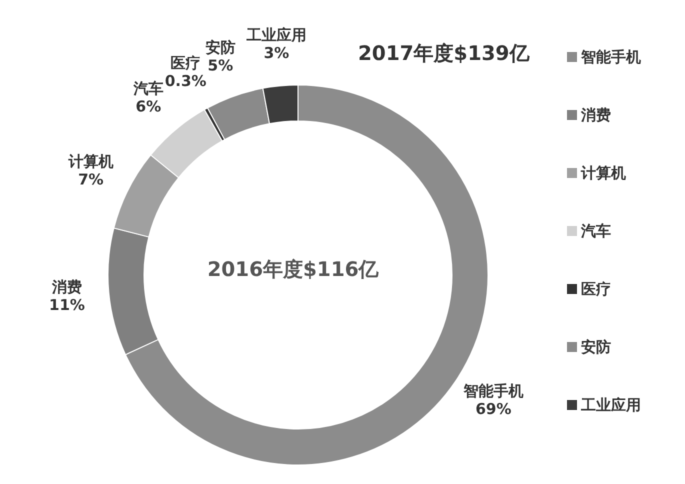  What do you see at coordinates (149, 107) in the screenshot?
I see `data-label: 6%` at bounding box center [149, 107].